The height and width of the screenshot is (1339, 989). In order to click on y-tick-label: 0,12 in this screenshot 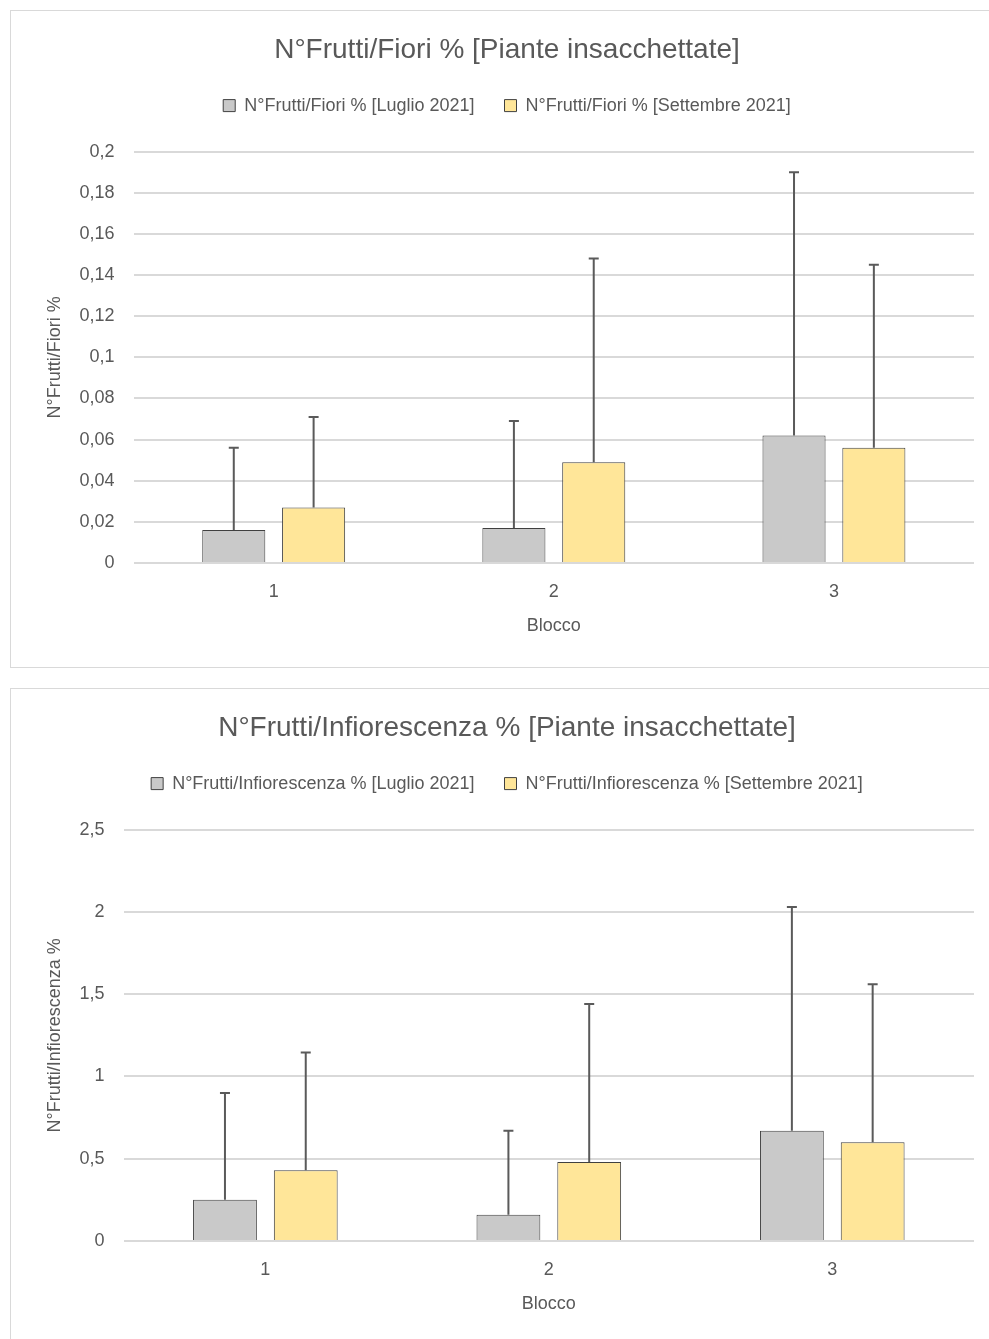, I will do `click(97, 315)`.